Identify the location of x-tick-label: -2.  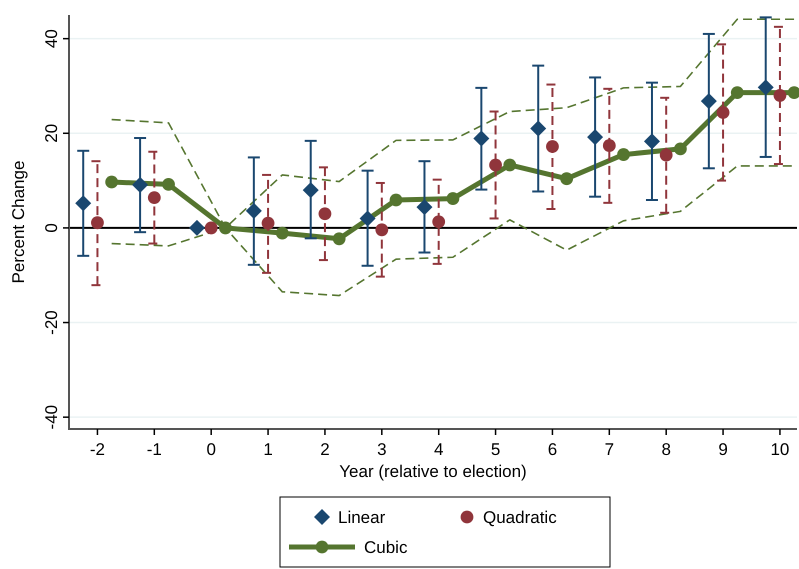
(97, 449).